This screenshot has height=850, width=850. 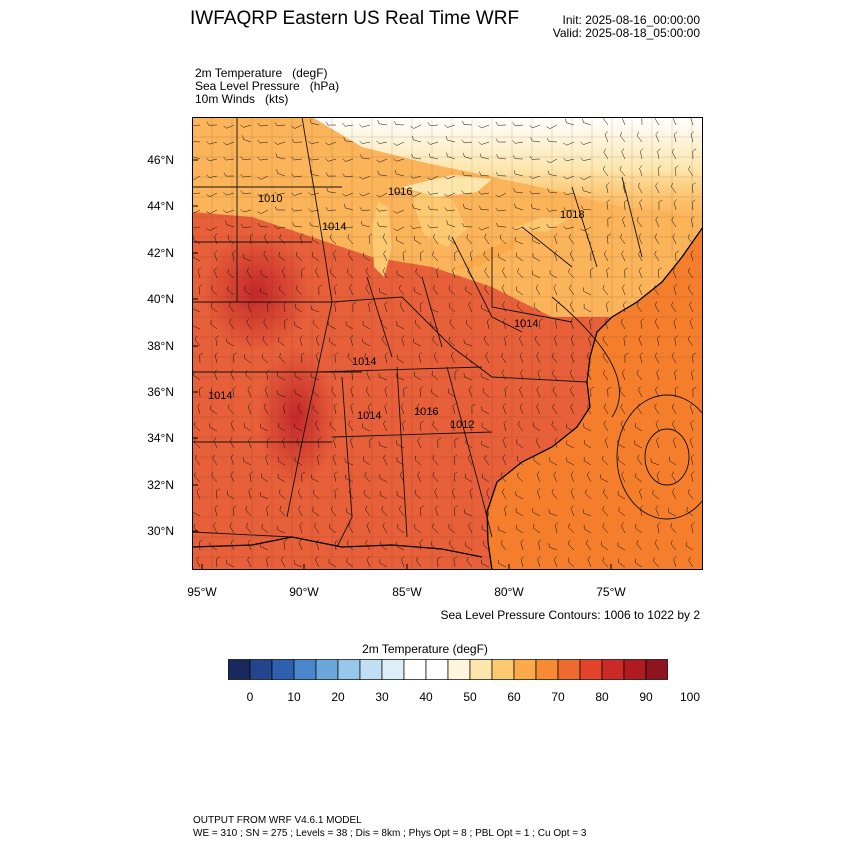 I want to click on colorbar-tick-label: 90, so click(x=646, y=697).